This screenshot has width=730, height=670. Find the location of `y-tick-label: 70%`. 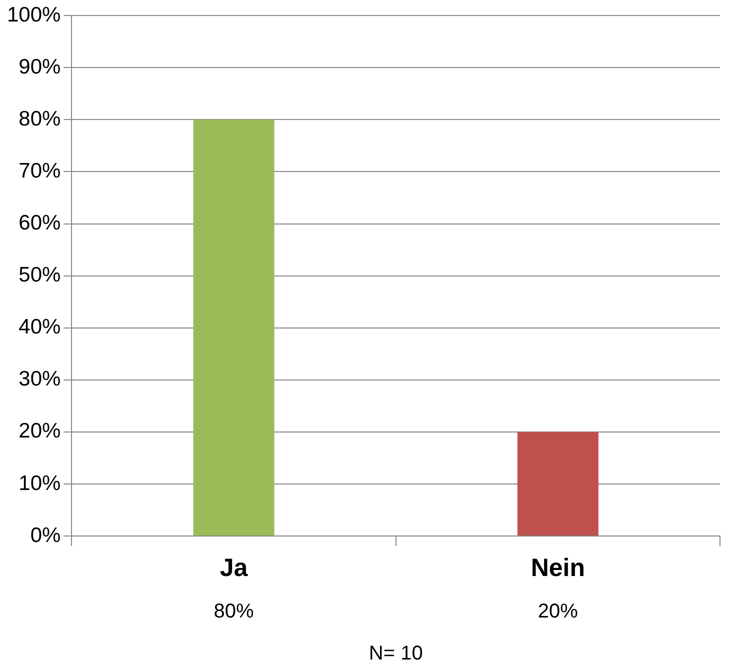

y-tick-label: 70% is located at coordinates (39, 171).